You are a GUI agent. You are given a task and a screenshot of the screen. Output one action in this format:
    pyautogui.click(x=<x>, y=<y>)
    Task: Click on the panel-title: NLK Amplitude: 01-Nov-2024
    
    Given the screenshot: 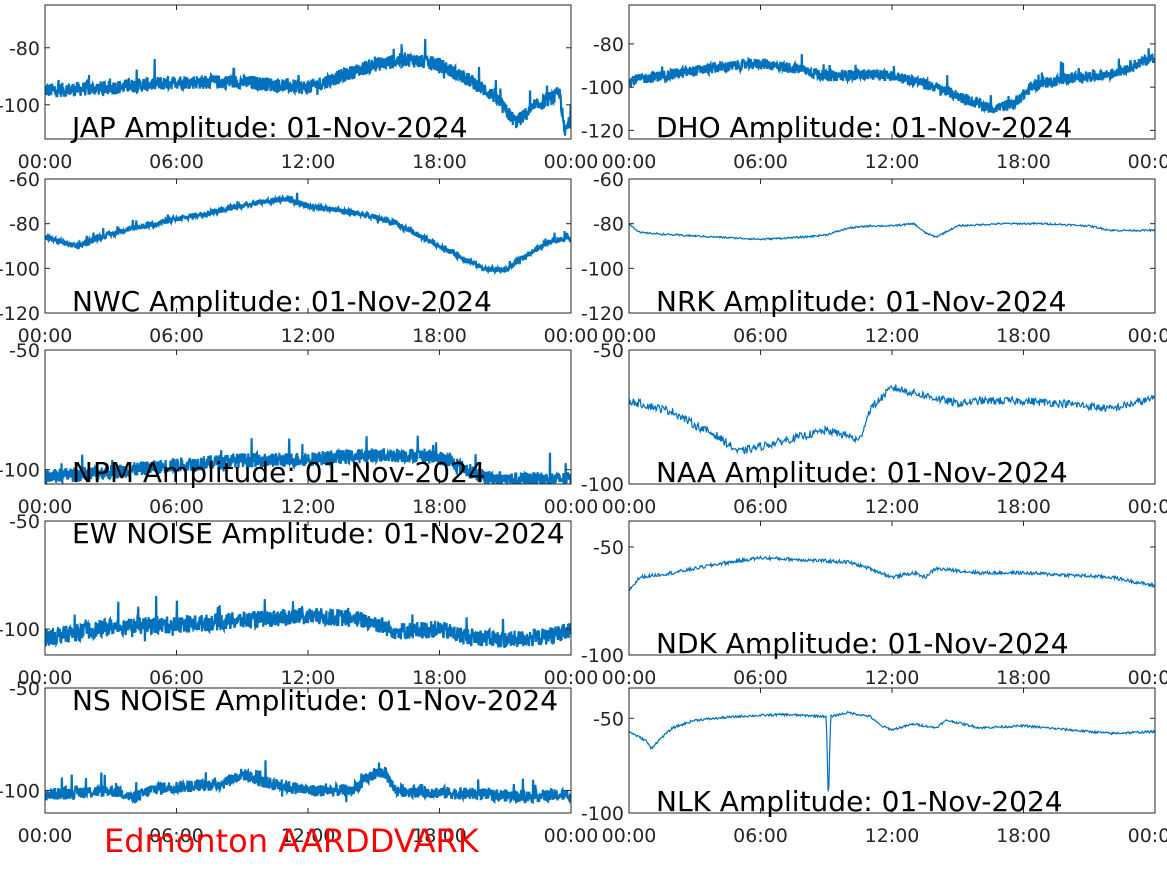 What is the action you would take?
    pyautogui.click(x=859, y=801)
    